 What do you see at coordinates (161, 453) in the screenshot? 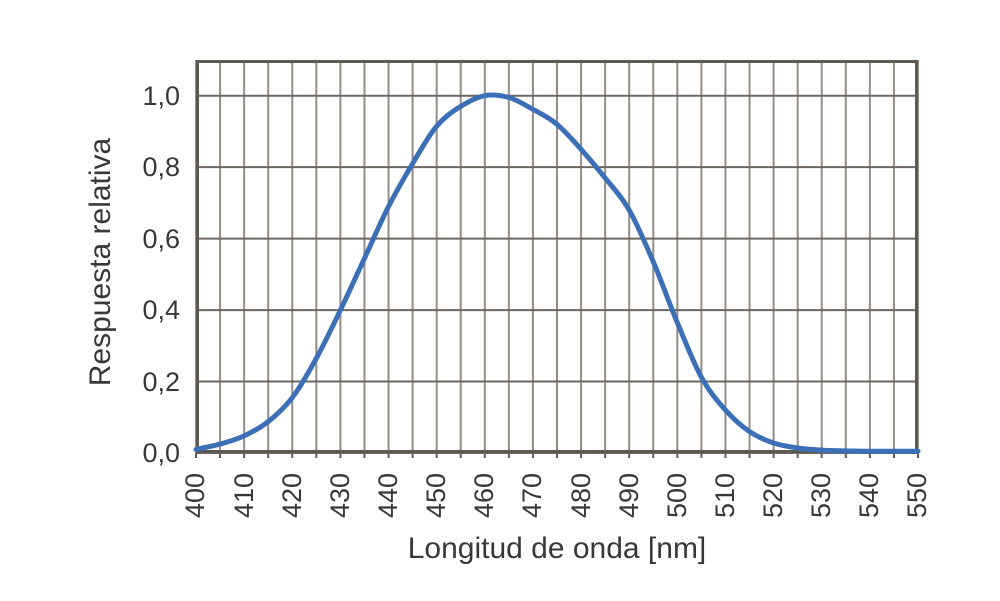
I see `y-tick-label: 0,0` at bounding box center [161, 453].